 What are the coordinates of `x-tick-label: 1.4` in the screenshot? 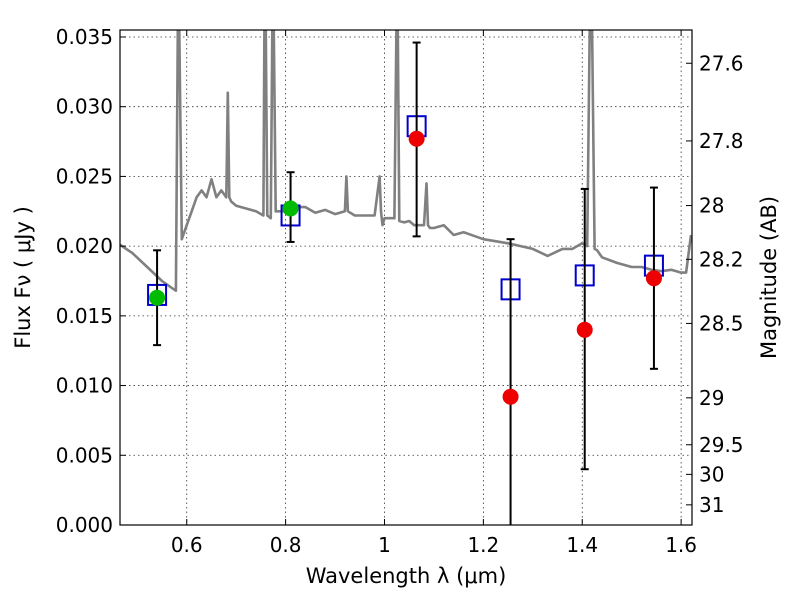 It's located at (582, 545).